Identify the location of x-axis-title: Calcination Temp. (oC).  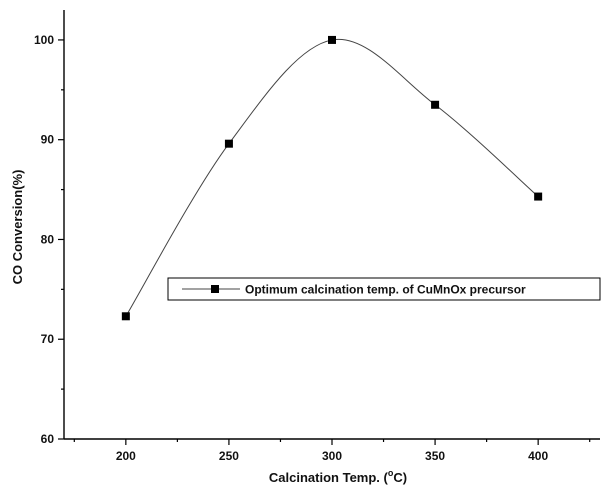
(338, 476).